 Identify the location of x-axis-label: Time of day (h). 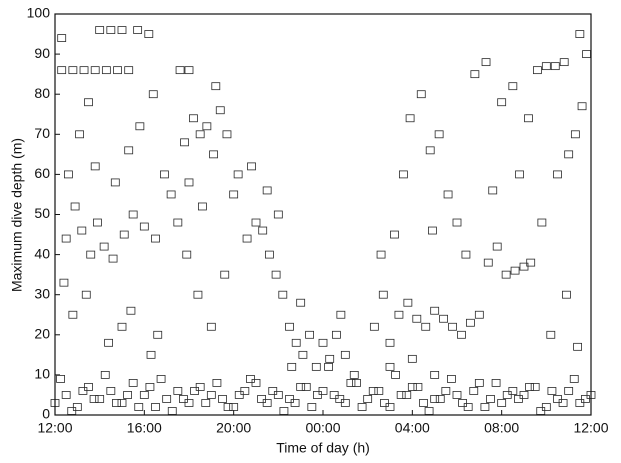
(323, 448).